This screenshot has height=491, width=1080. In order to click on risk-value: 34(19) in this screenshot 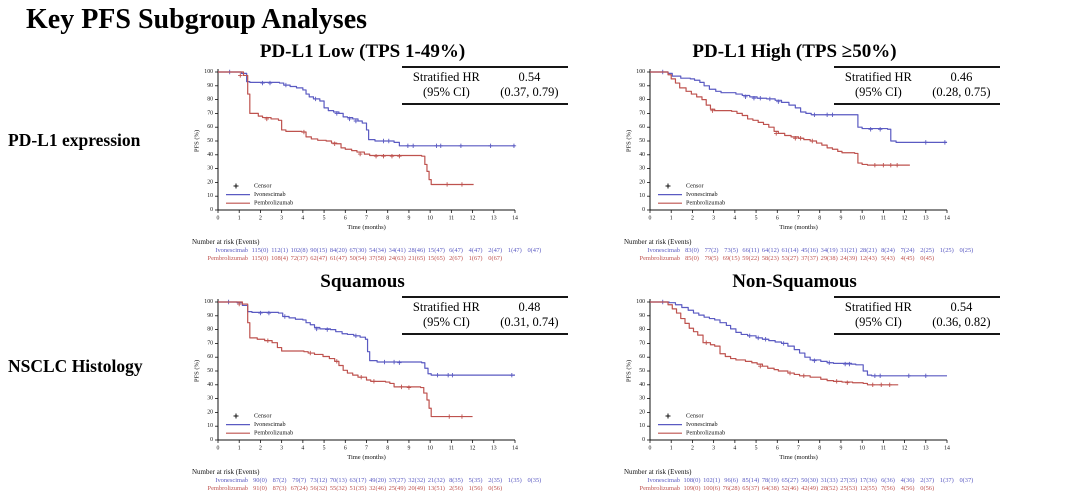, I will do `click(829, 250)`.